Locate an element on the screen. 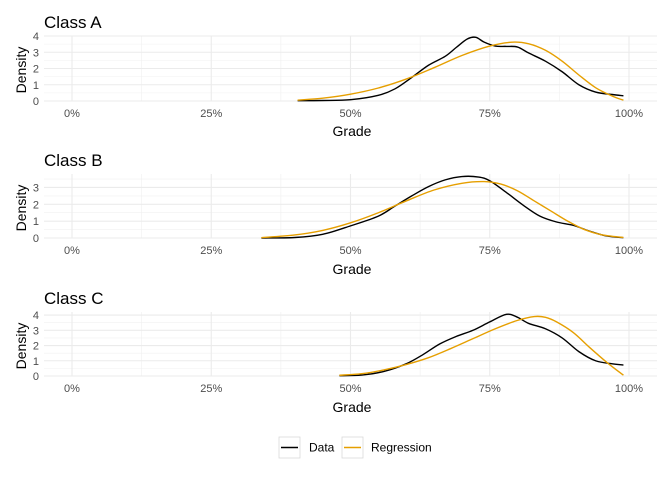 Image resolution: width=672 pixels, height=480 pixels. panel-title-class-c: Class C is located at coordinates (74, 298).